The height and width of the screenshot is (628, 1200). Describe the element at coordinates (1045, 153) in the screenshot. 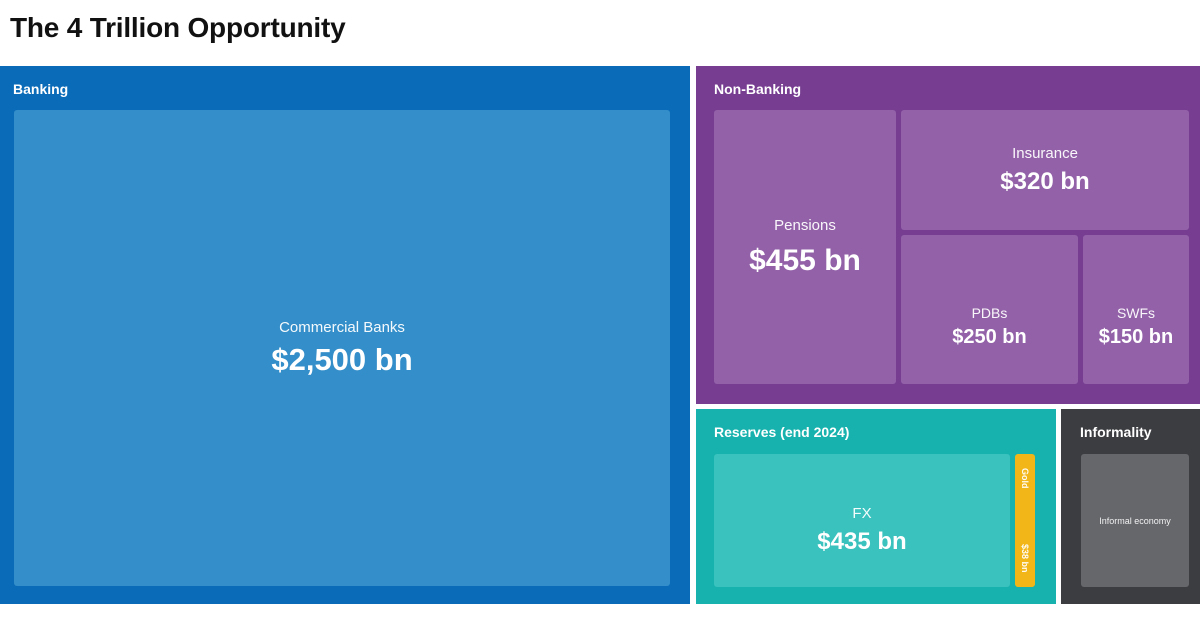

I see `insurance-name: Insurance` at that location.